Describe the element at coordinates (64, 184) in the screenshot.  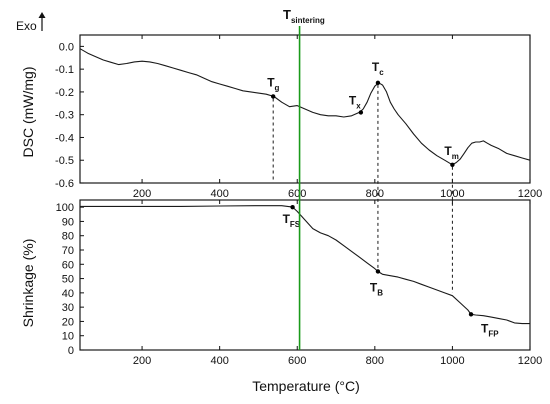
I see `y-tick-label: -0.6` at that location.